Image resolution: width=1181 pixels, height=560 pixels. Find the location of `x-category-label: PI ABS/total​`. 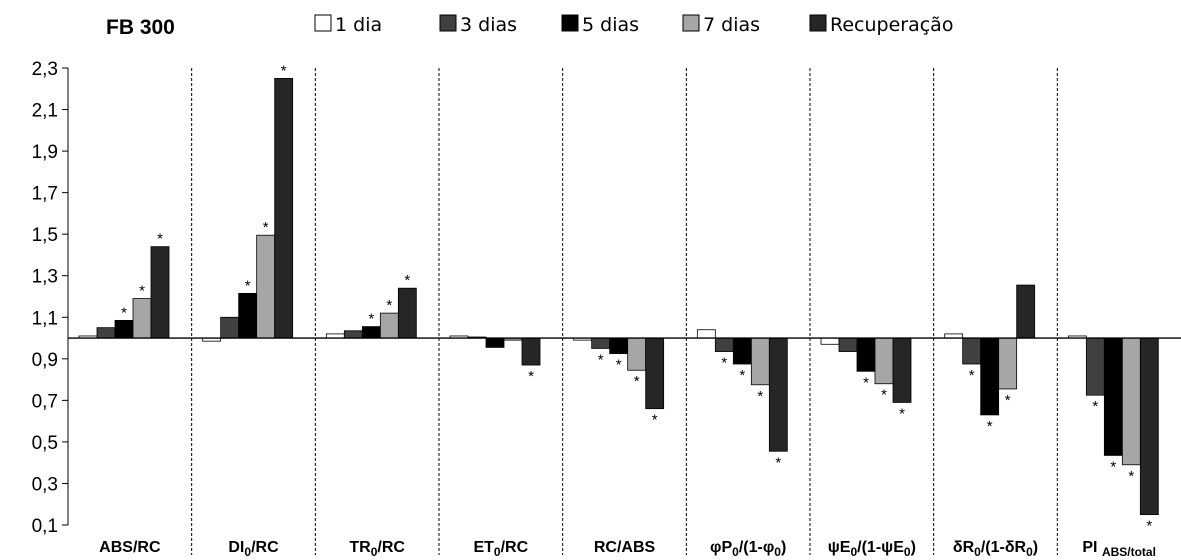

x-category-label: PI ABS/total​ is located at coordinates (1119, 549).